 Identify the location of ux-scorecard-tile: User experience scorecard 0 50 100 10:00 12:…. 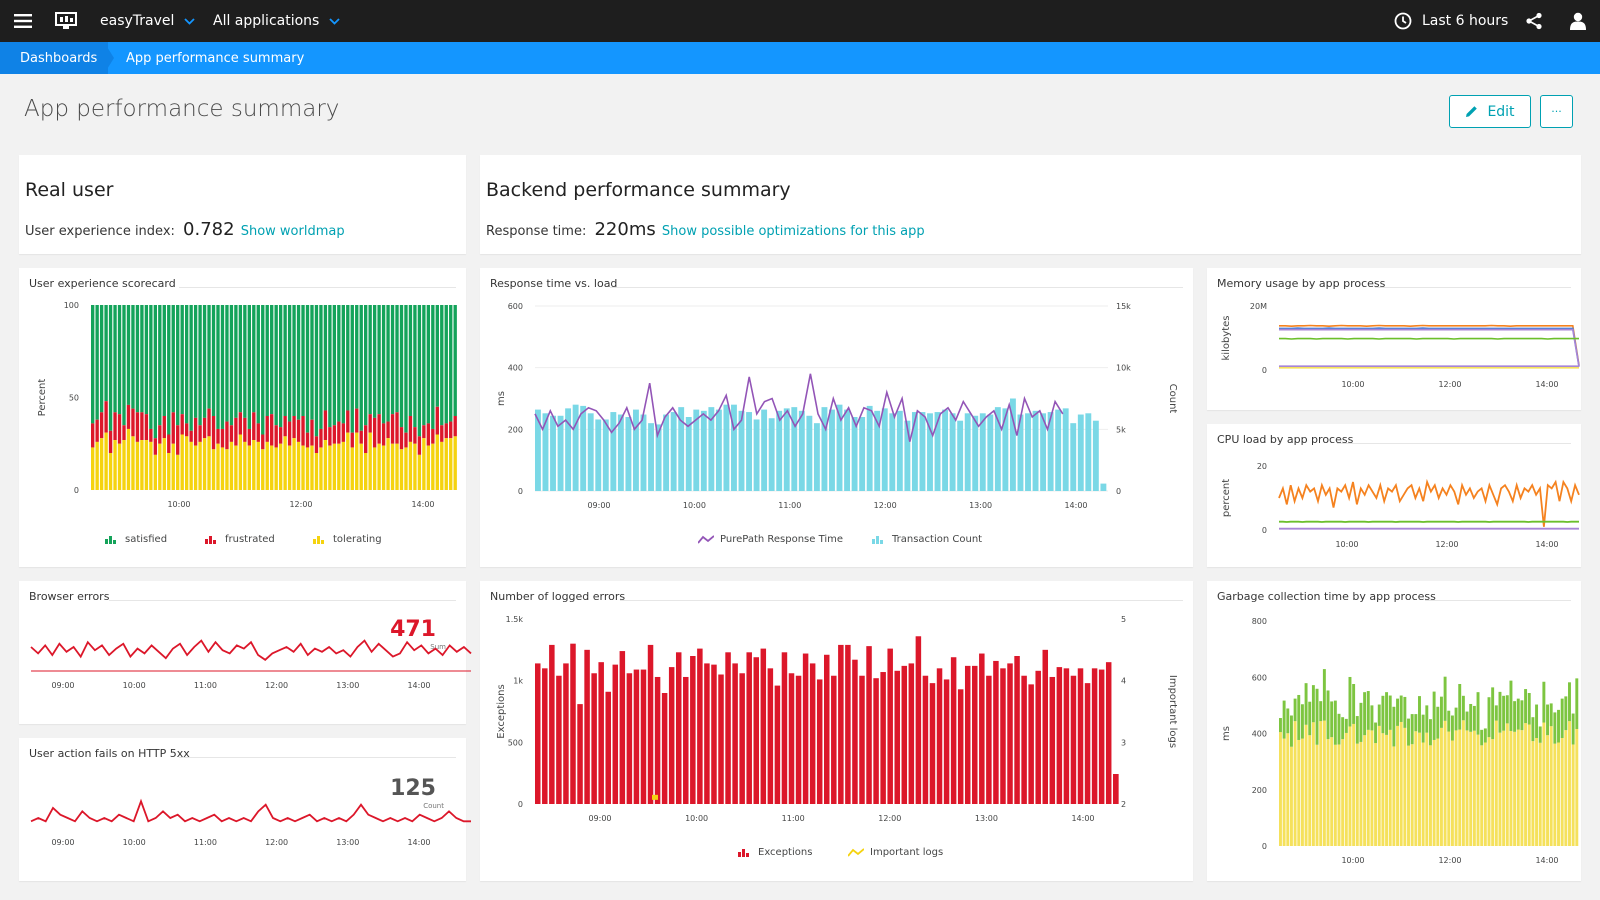
(242, 417).